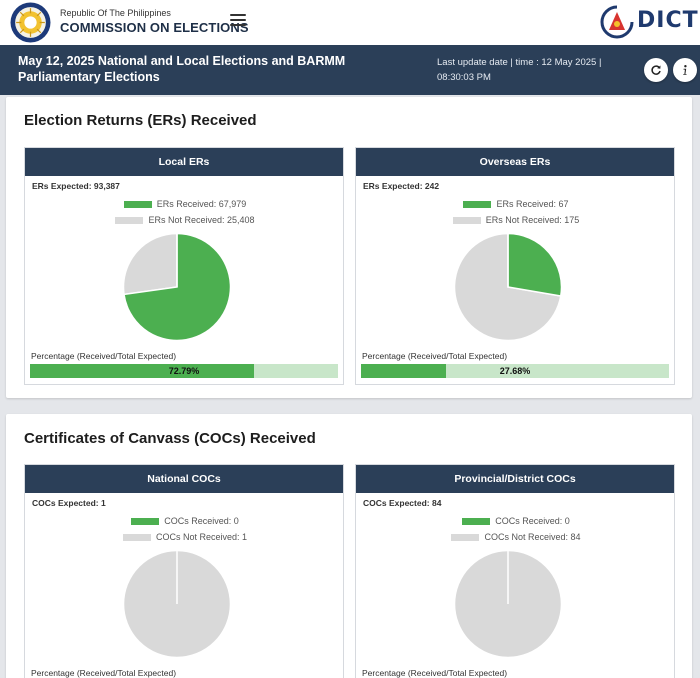 The height and width of the screenshot is (678, 700). I want to click on legend-not-received-label: COCs Not Received: 1, so click(201, 537).